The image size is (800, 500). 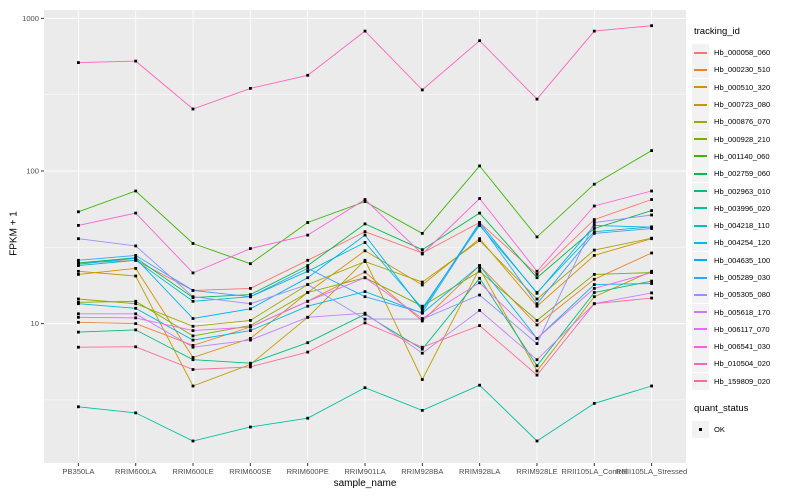 I want to click on x-tick-label: RRIM928LE, so click(x=536, y=471).